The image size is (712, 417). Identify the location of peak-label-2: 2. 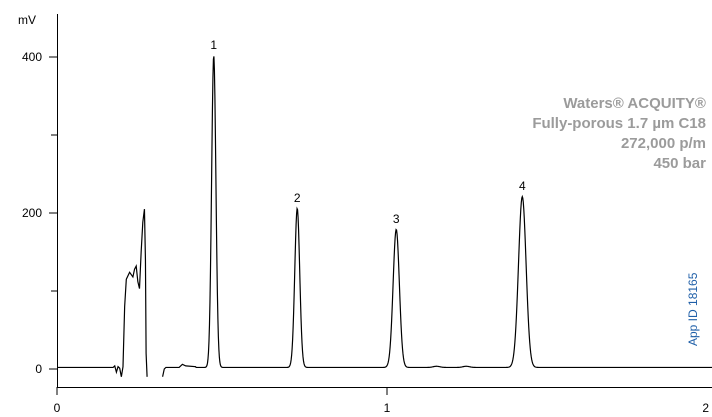
(297, 198).